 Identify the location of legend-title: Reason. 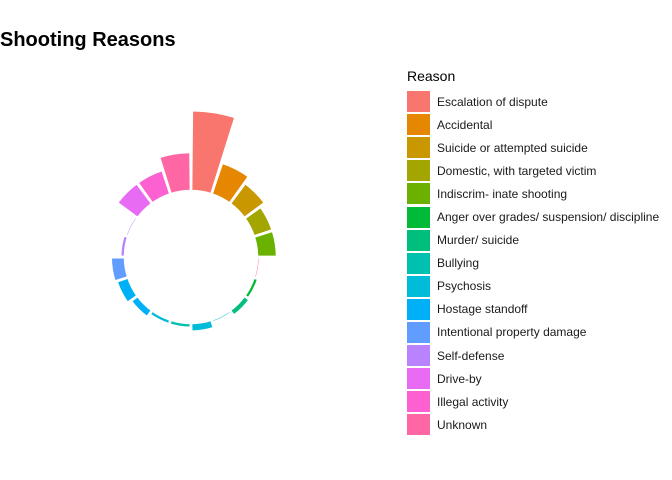
(431, 76).